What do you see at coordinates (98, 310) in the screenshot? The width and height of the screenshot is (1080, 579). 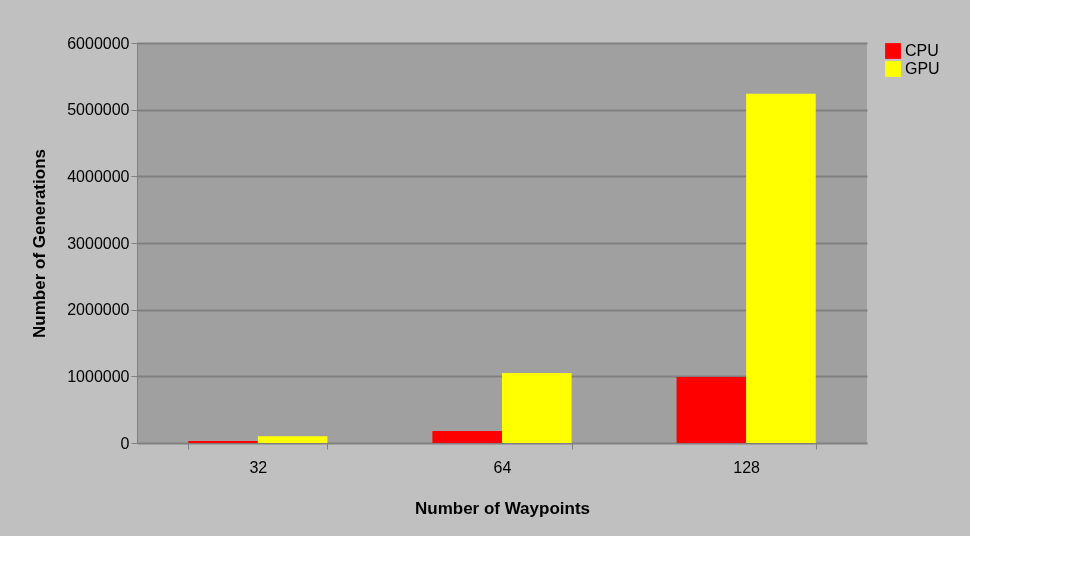 I see `y-tick-label: 2000000` at bounding box center [98, 310].